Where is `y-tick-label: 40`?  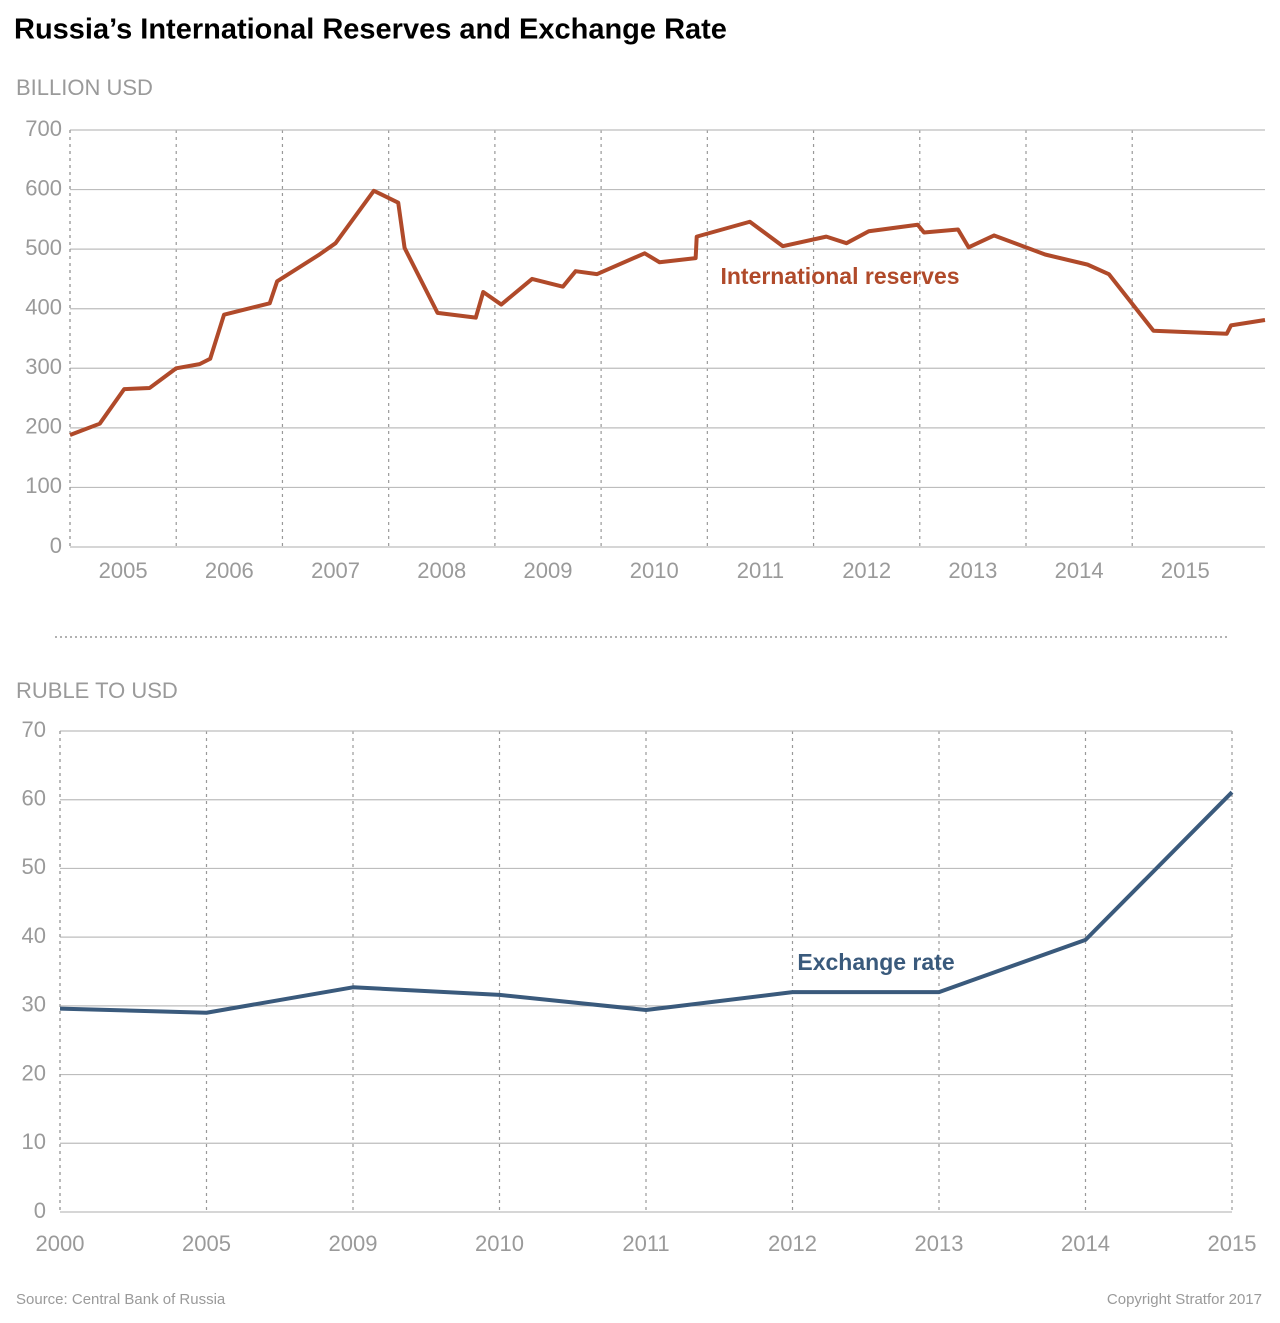 y-tick-label: 40 is located at coordinates (34, 935).